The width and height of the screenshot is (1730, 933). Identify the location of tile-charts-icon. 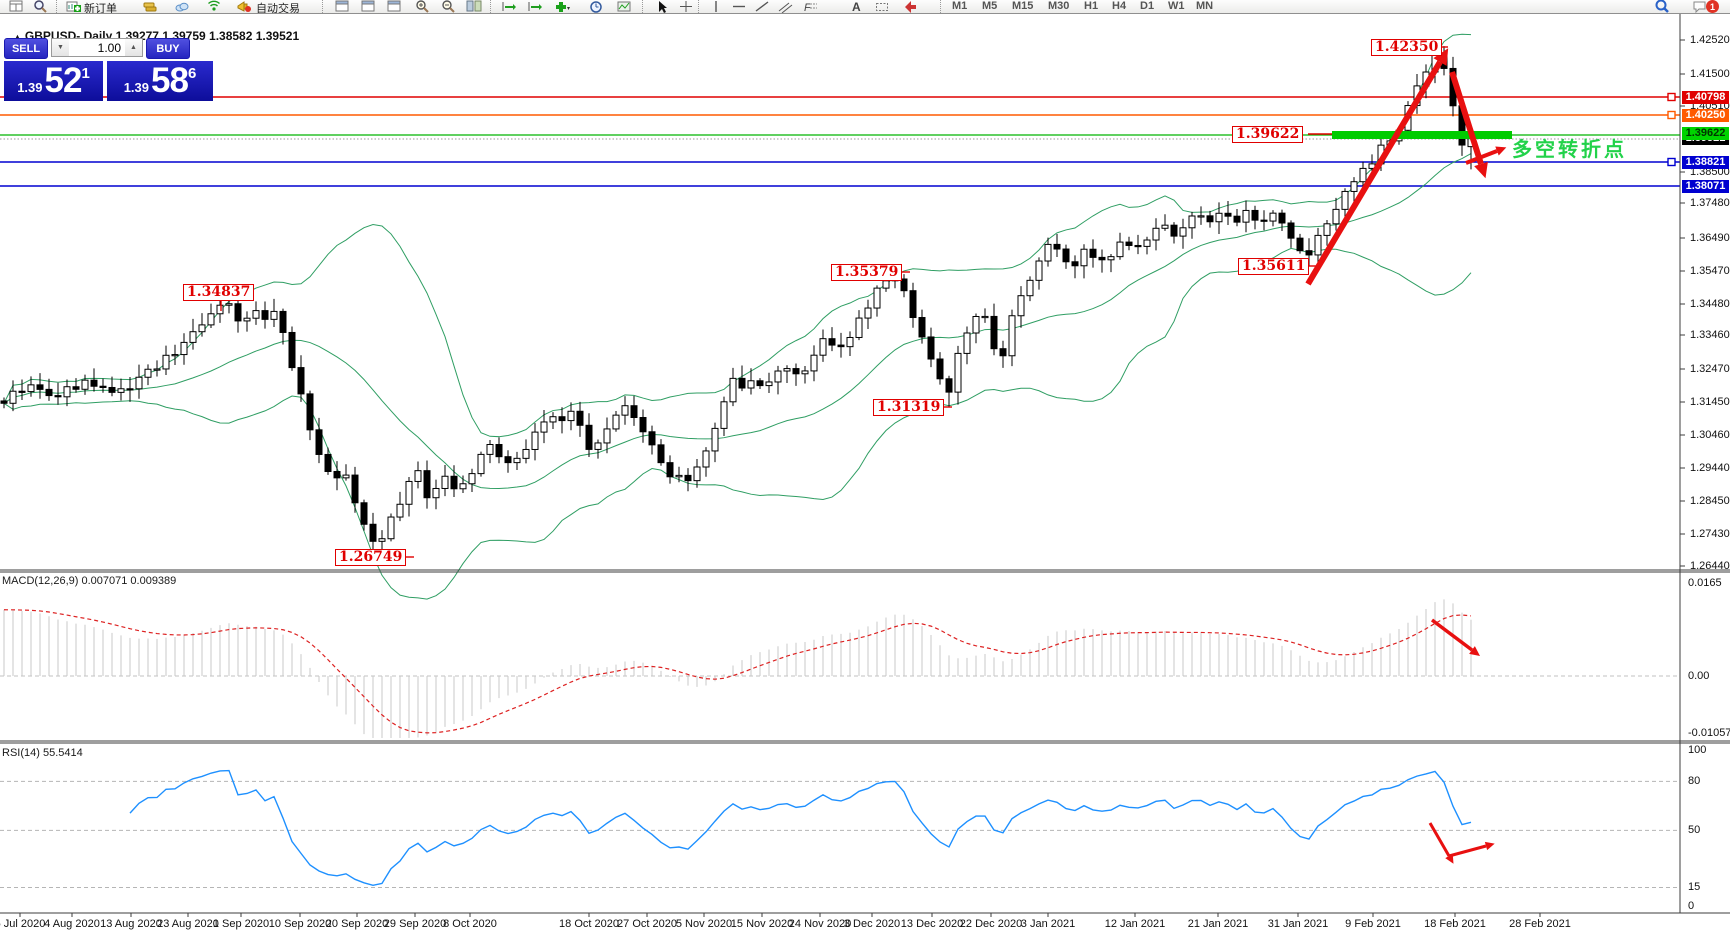
(474, 6).